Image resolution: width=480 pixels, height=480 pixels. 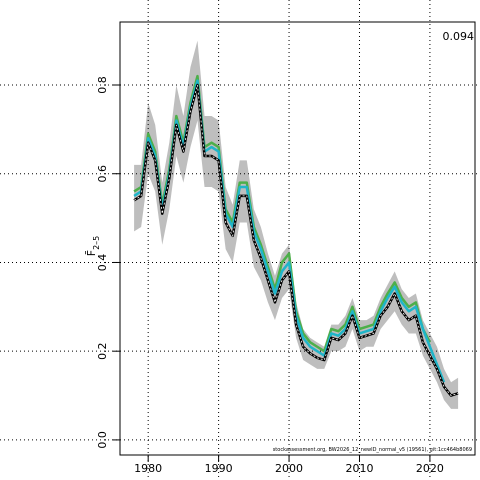 I want to click on y-tick-label: 0.8, so click(x=102, y=85).